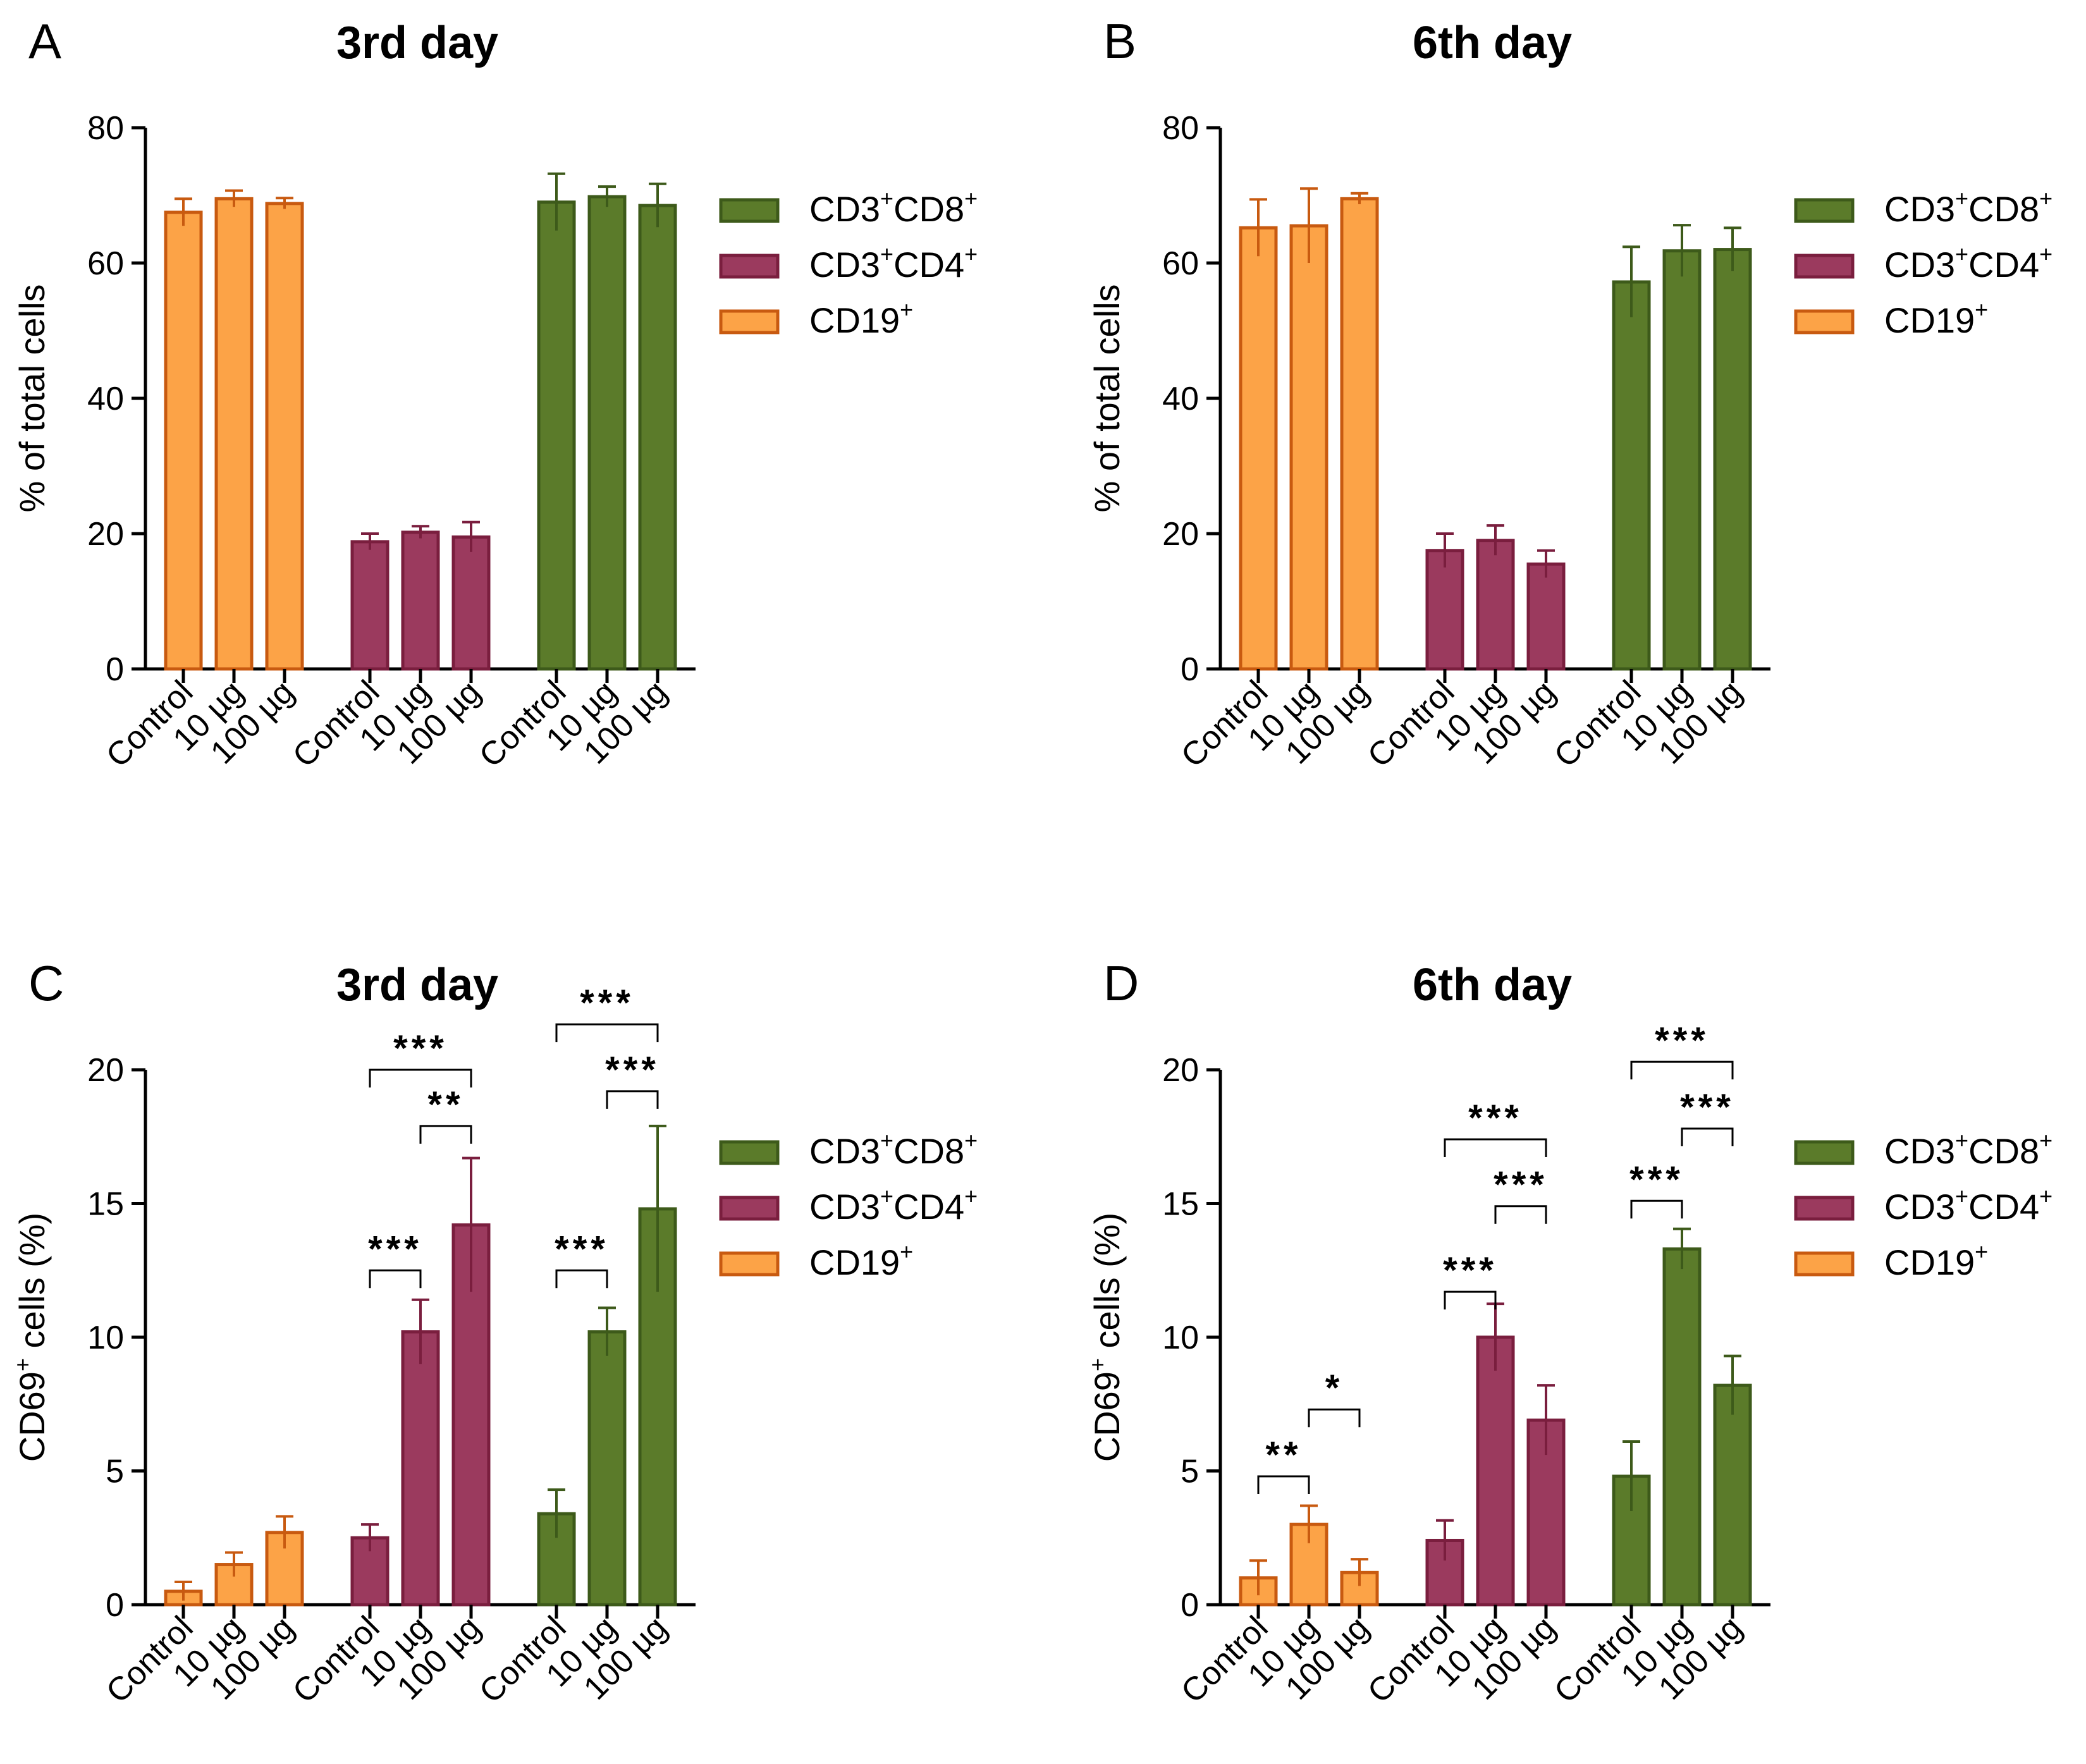  Describe the element at coordinates (46, 983) in the screenshot. I see `panel-letter: C` at that location.